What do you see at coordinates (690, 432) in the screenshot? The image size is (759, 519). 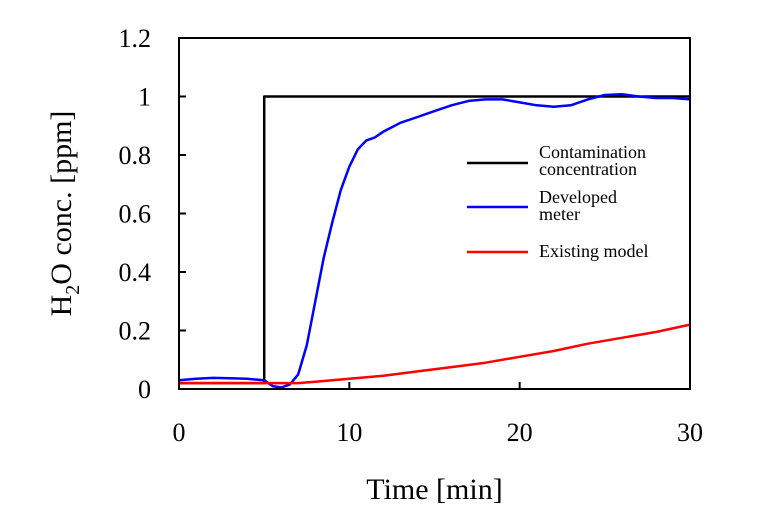 I see `x-tick-label: 30` at bounding box center [690, 432].